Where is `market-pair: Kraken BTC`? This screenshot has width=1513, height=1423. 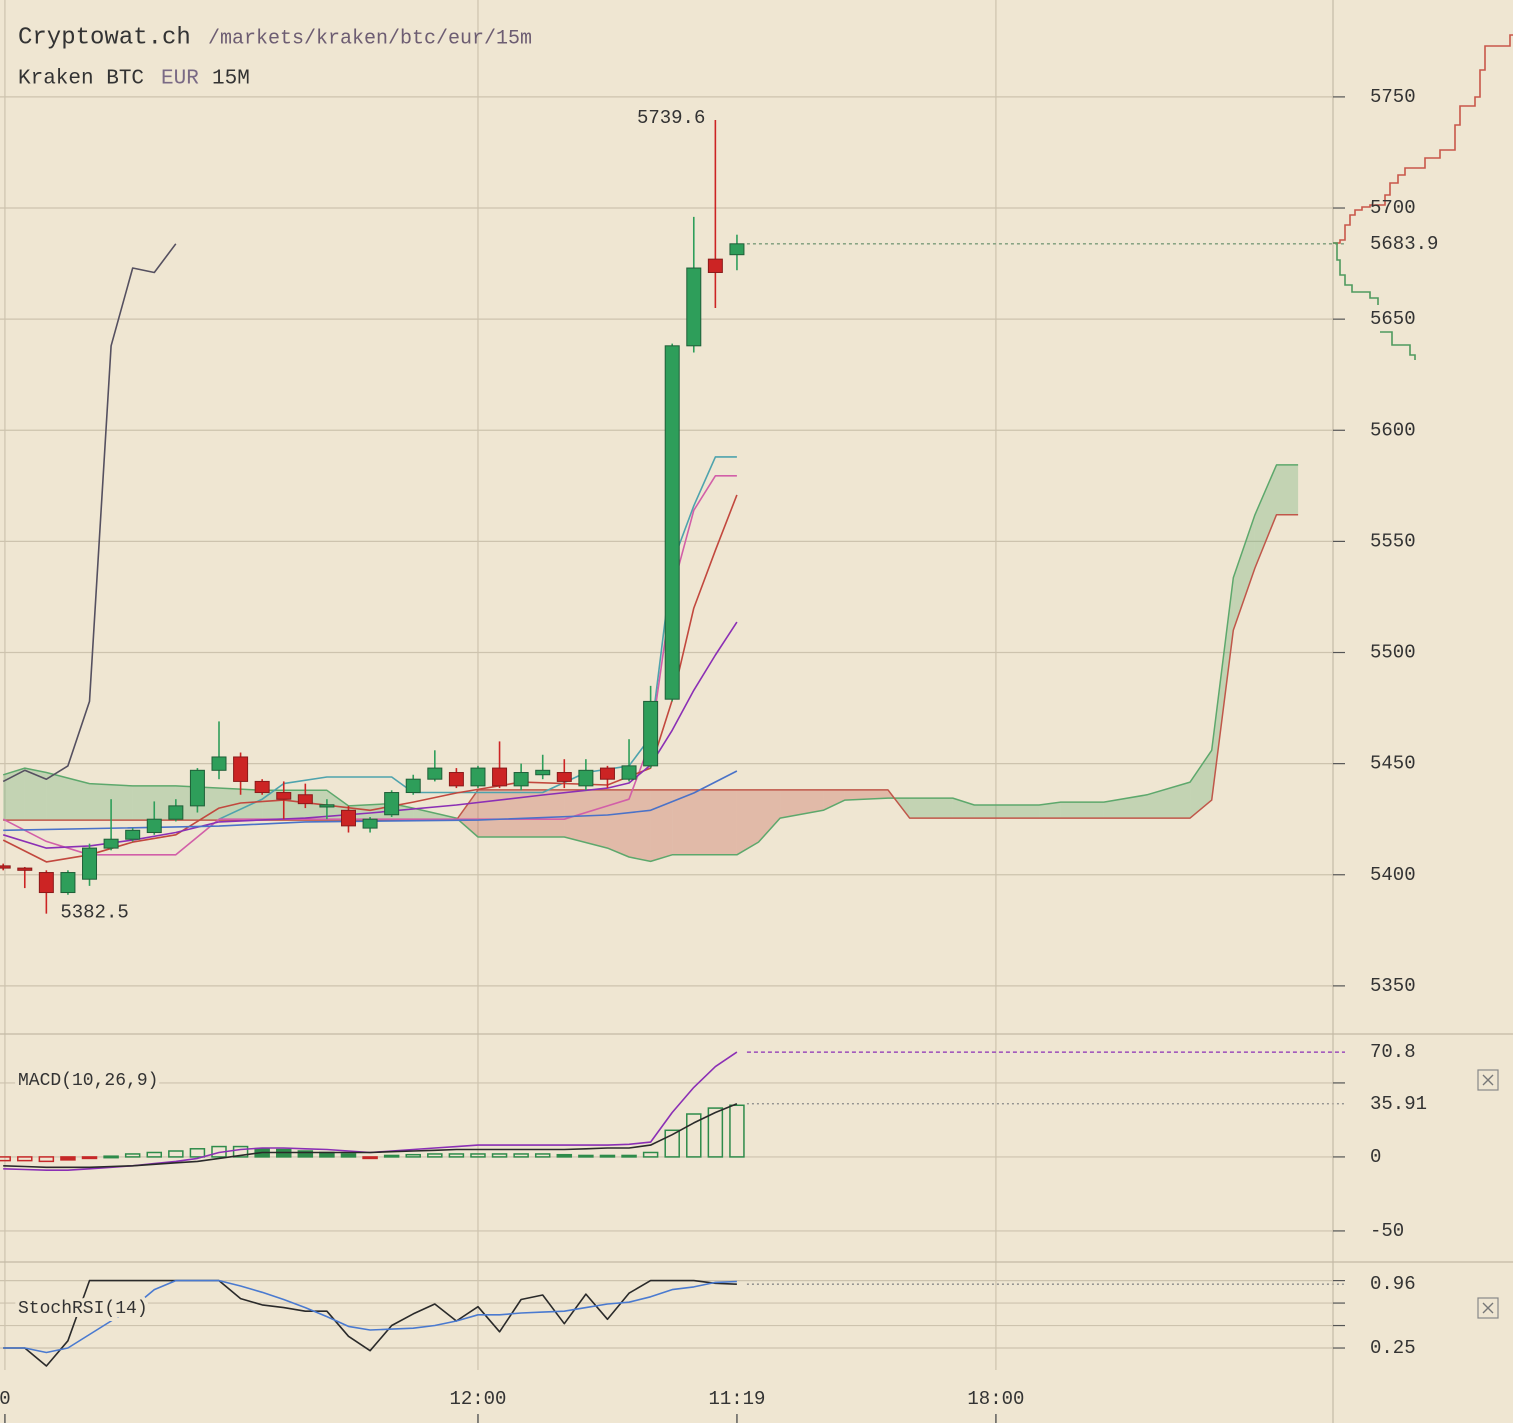
market-pair: Kraken BTC is located at coordinates (81, 79).